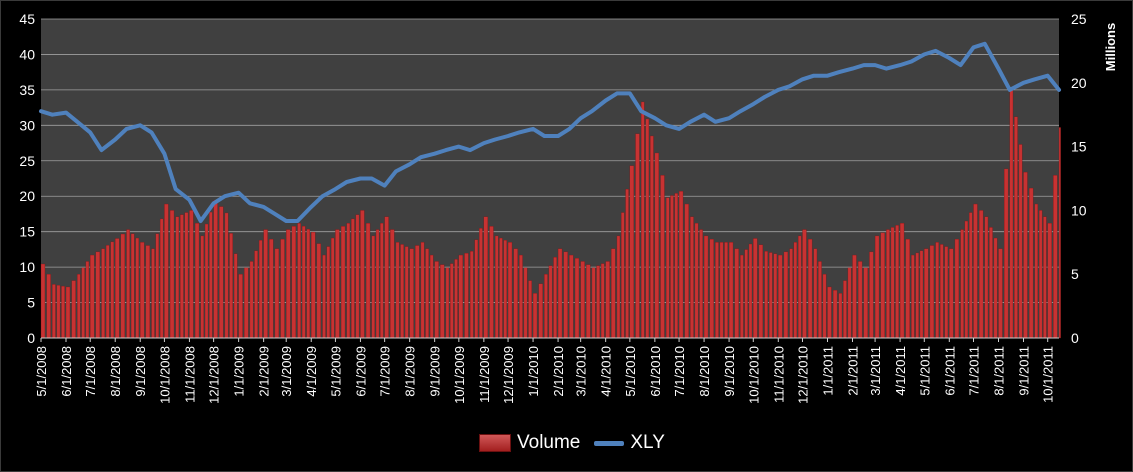 This screenshot has height=472, width=1133. Describe the element at coordinates (1079, 147) in the screenshot. I see `y-right-tick-label: 15` at that location.